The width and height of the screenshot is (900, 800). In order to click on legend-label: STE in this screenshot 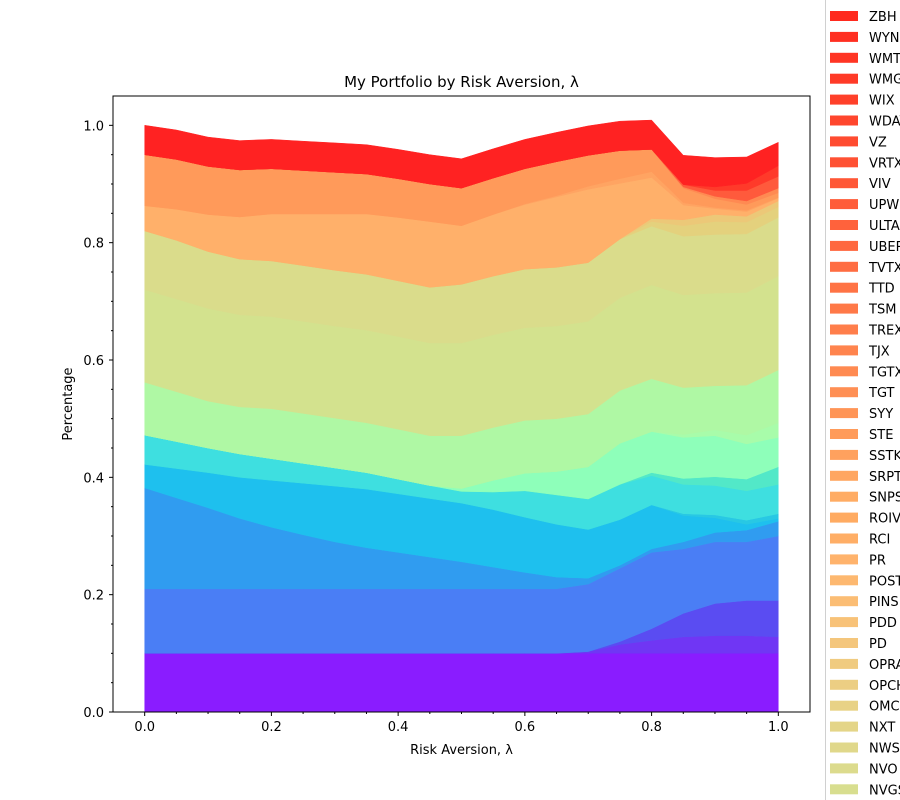, I will do `click(881, 435)`.